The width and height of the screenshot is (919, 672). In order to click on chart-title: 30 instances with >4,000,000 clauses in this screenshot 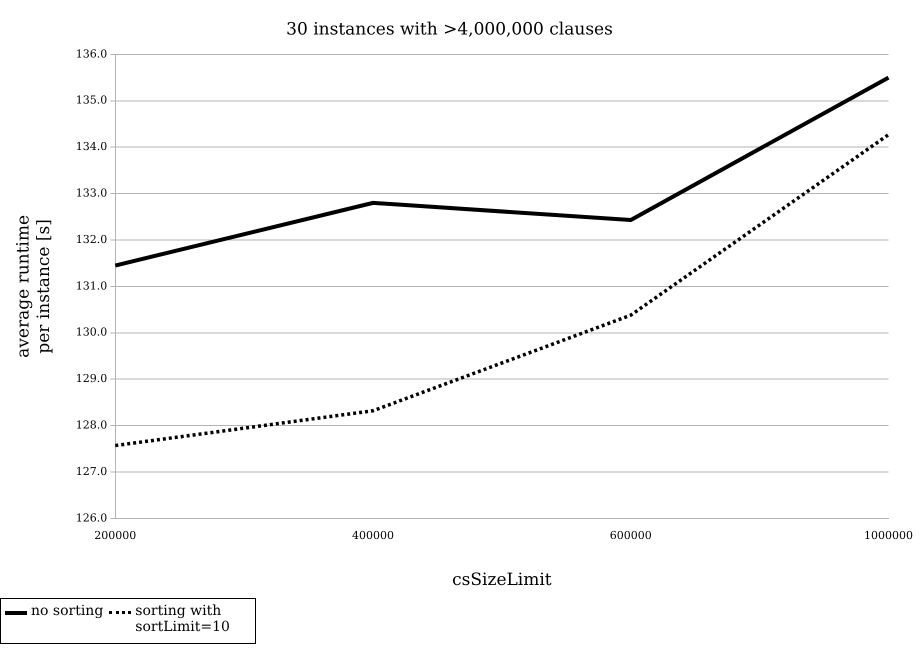, I will do `click(449, 30)`.